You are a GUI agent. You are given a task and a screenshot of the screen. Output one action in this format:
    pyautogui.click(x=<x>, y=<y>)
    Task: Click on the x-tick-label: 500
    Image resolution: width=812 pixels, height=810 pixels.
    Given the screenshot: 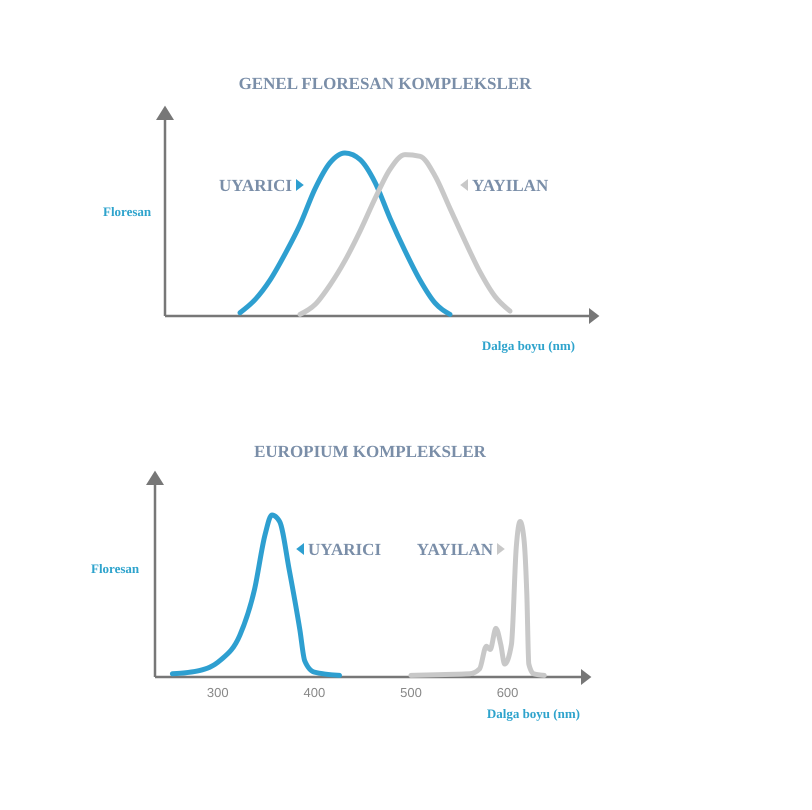 What is the action you would take?
    pyautogui.click(x=411, y=692)
    